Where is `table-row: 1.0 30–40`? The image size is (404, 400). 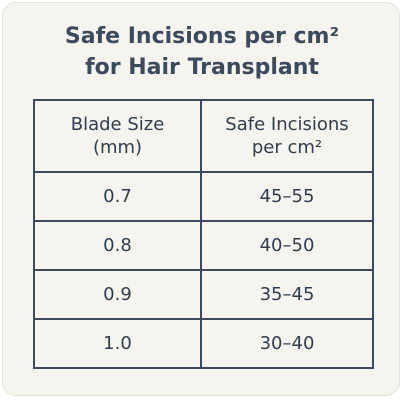
table-row: 1.0 30–40 is located at coordinates (203, 343).